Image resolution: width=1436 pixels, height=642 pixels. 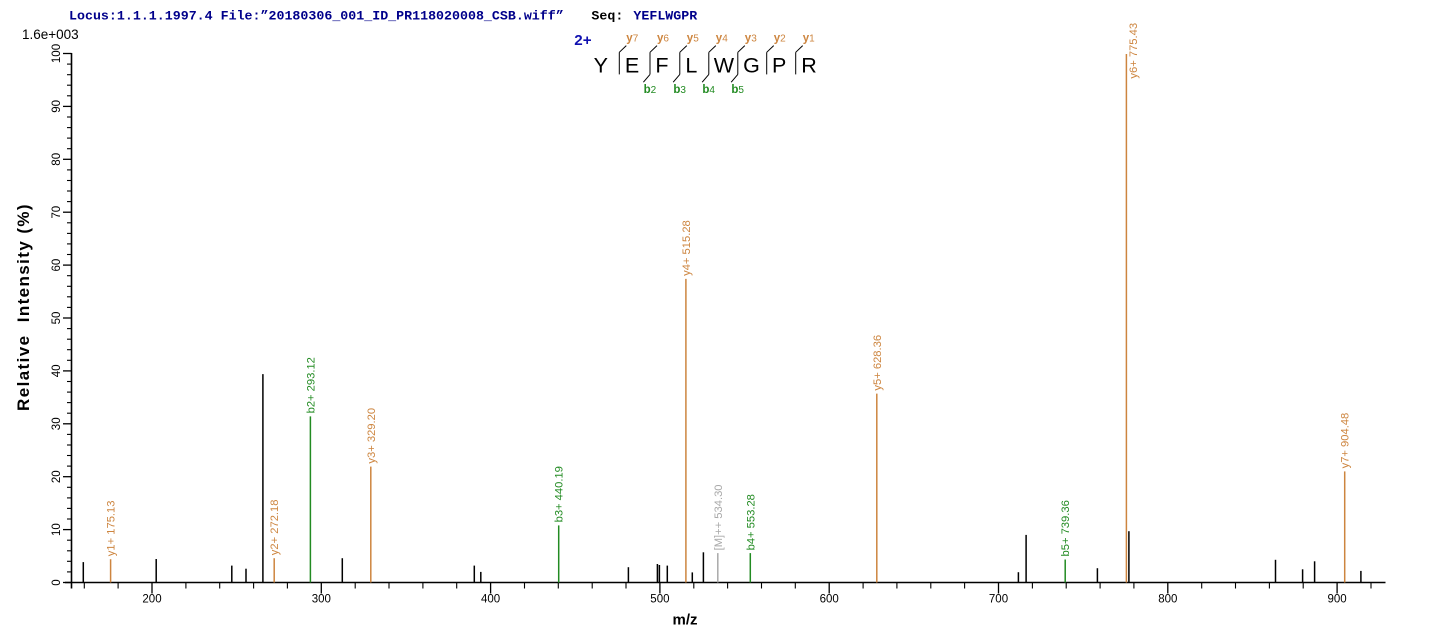 What do you see at coordinates (691, 65) in the screenshot?
I see `svg-text: L` at bounding box center [691, 65].